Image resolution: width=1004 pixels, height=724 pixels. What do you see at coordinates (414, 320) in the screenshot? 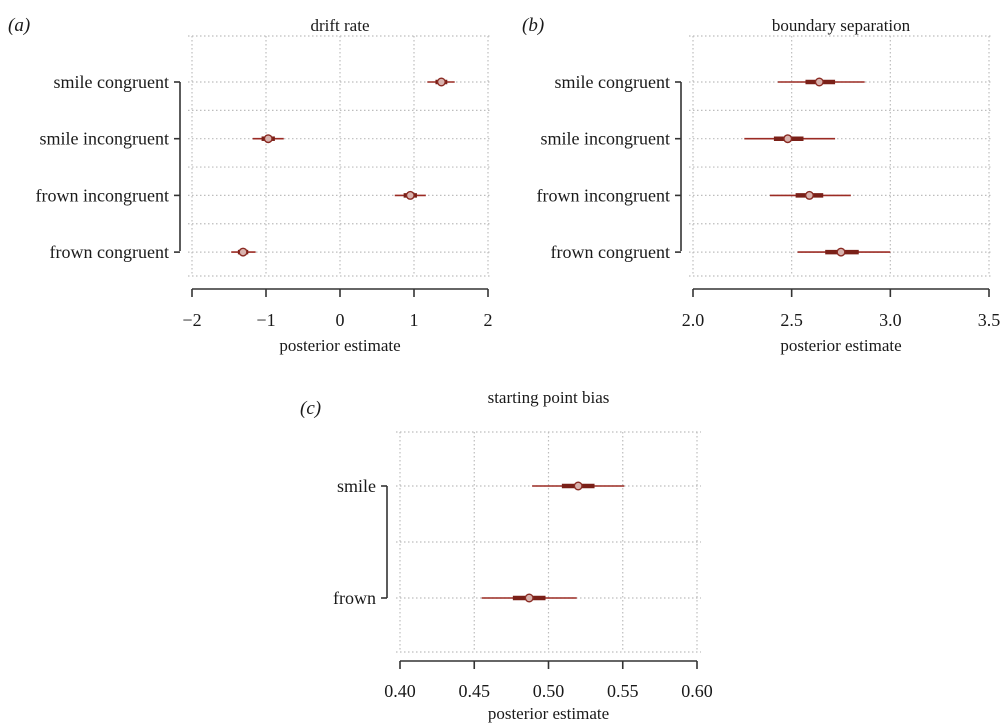
I see `x-tick-label: 1` at bounding box center [414, 320].